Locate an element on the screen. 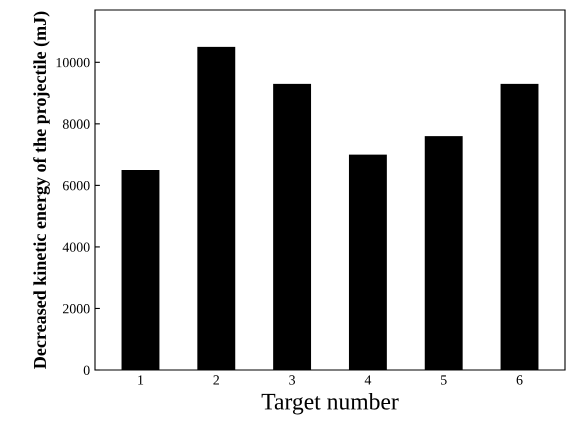  y-tick-label: 4000 is located at coordinates (76, 247).